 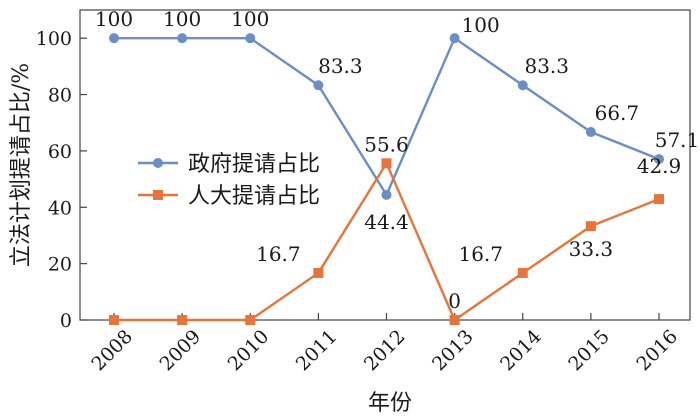 I want to click on series-1-data-label: 33.3, so click(x=591, y=249).